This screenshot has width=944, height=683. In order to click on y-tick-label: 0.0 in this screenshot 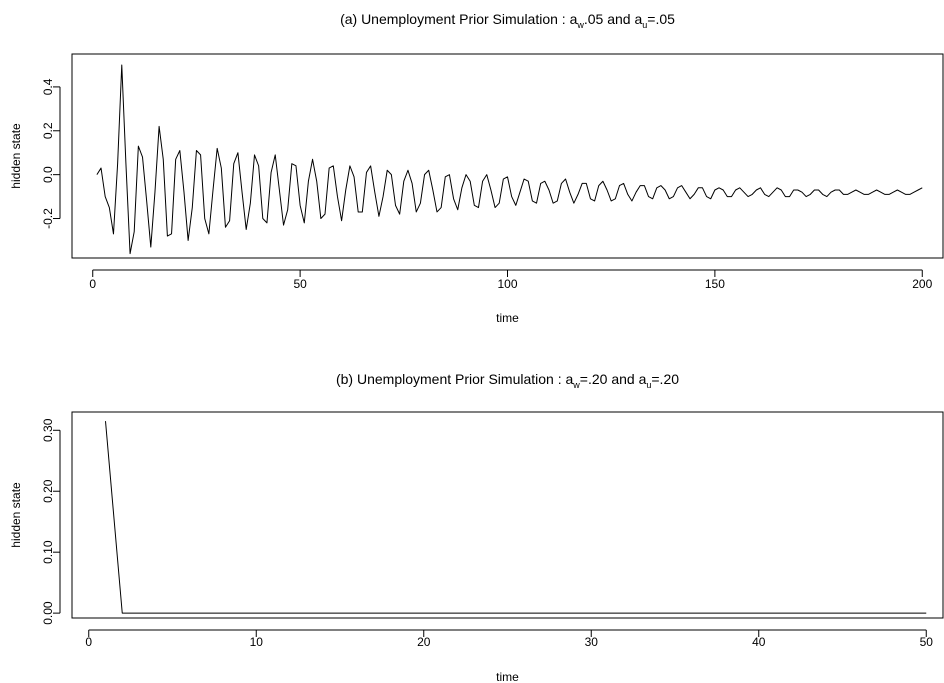, I will do `click(48, 174)`.